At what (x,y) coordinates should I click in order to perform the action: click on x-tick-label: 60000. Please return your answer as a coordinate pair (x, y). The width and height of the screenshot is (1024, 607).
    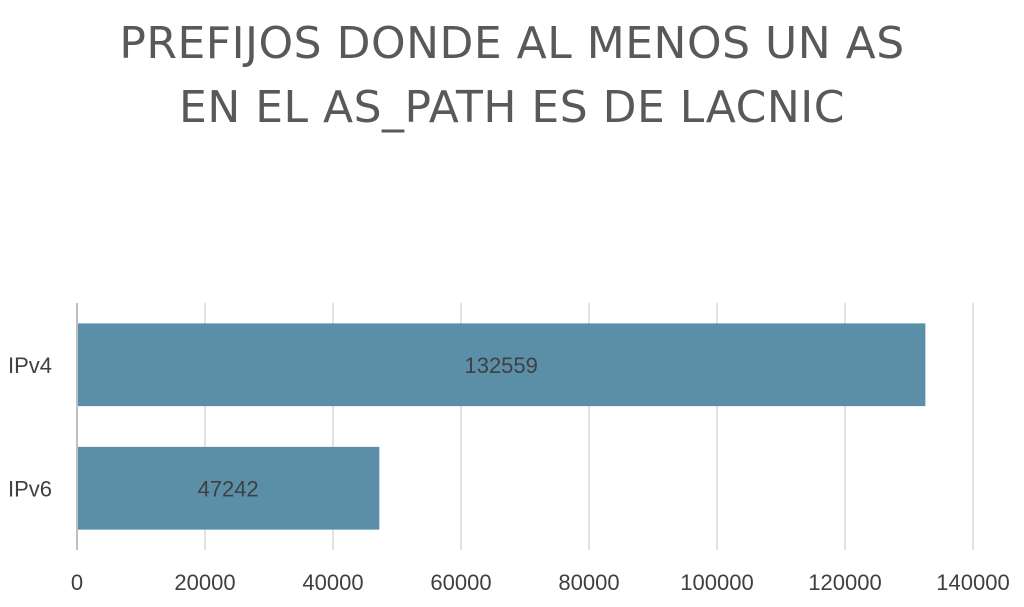
    Looking at the image, I should click on (460, 582).